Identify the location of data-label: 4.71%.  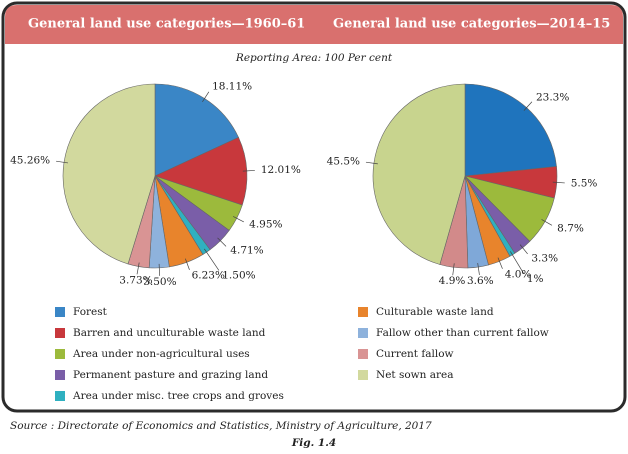
(246, 251).